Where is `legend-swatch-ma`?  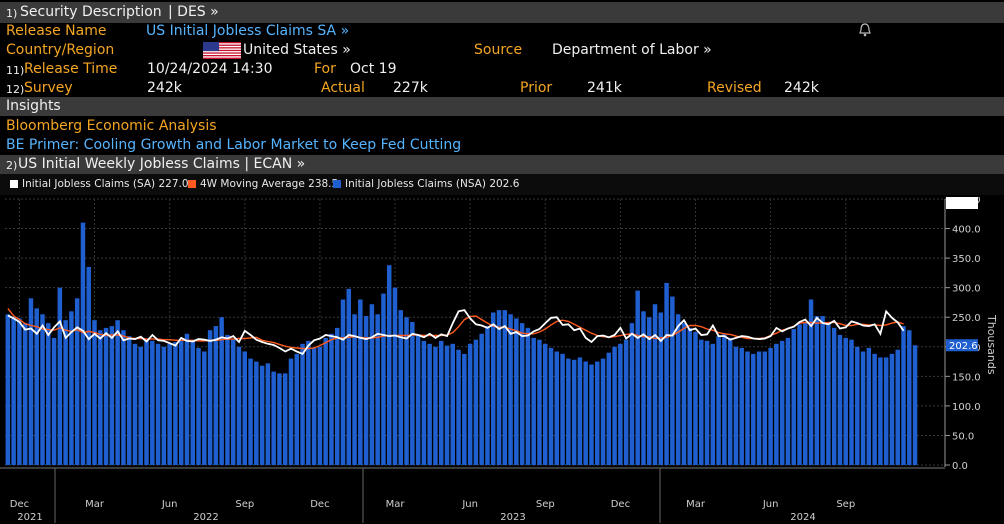
legend-swatch-ma is located at coordinates (192, 184).